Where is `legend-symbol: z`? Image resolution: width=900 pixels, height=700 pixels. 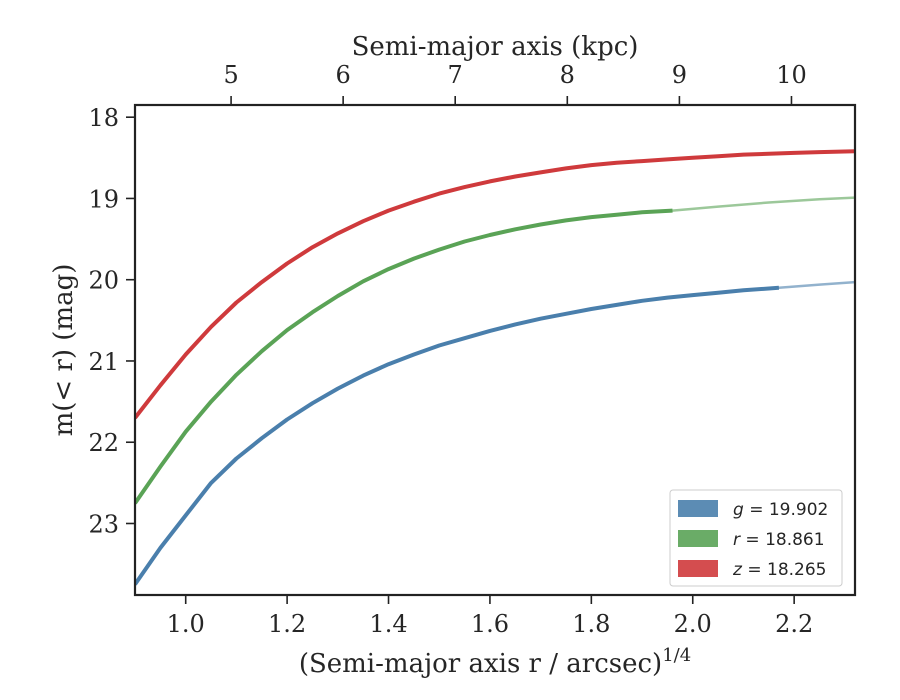
legend-symbol: z is located at coordinates (737, 570).